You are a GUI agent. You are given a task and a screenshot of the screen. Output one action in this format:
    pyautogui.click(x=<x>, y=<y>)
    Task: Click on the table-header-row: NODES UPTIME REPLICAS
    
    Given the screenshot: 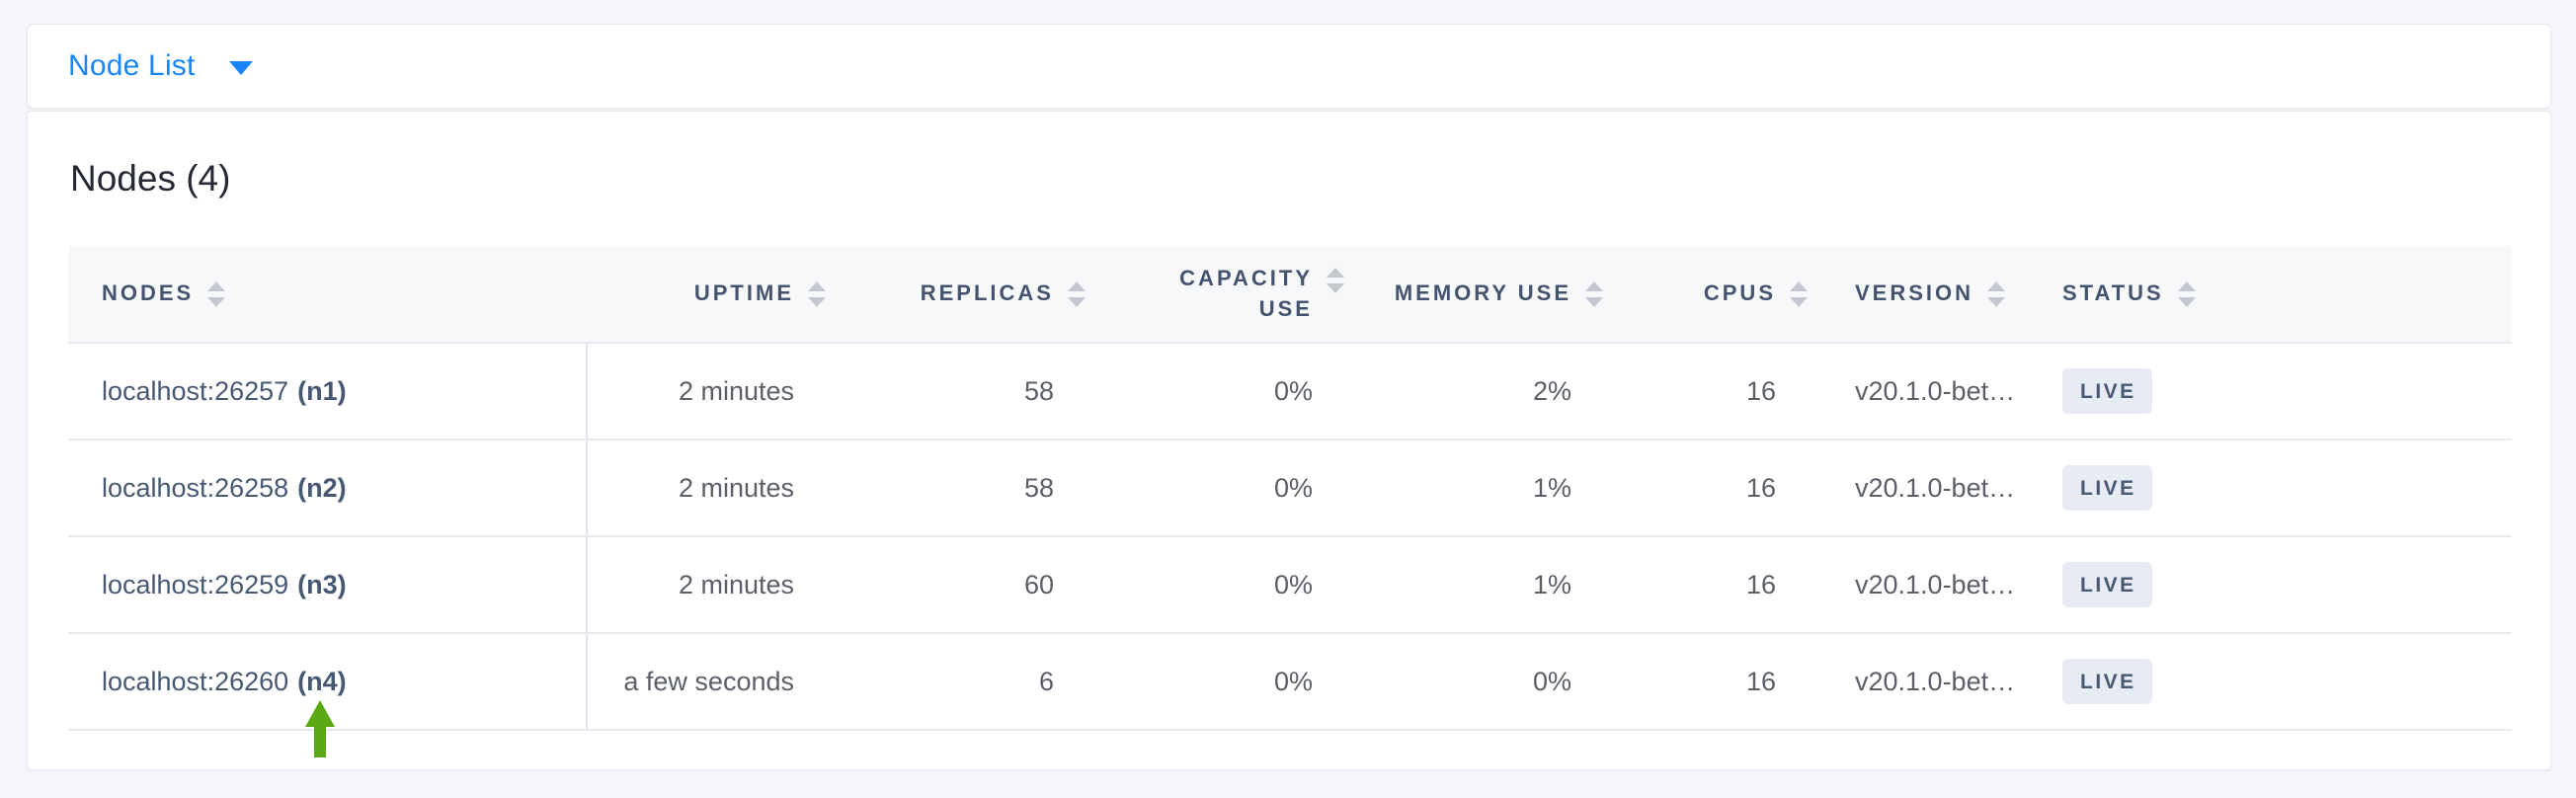 What is the action you would take?
    pyautogui.click(x=1290, y=295)
    